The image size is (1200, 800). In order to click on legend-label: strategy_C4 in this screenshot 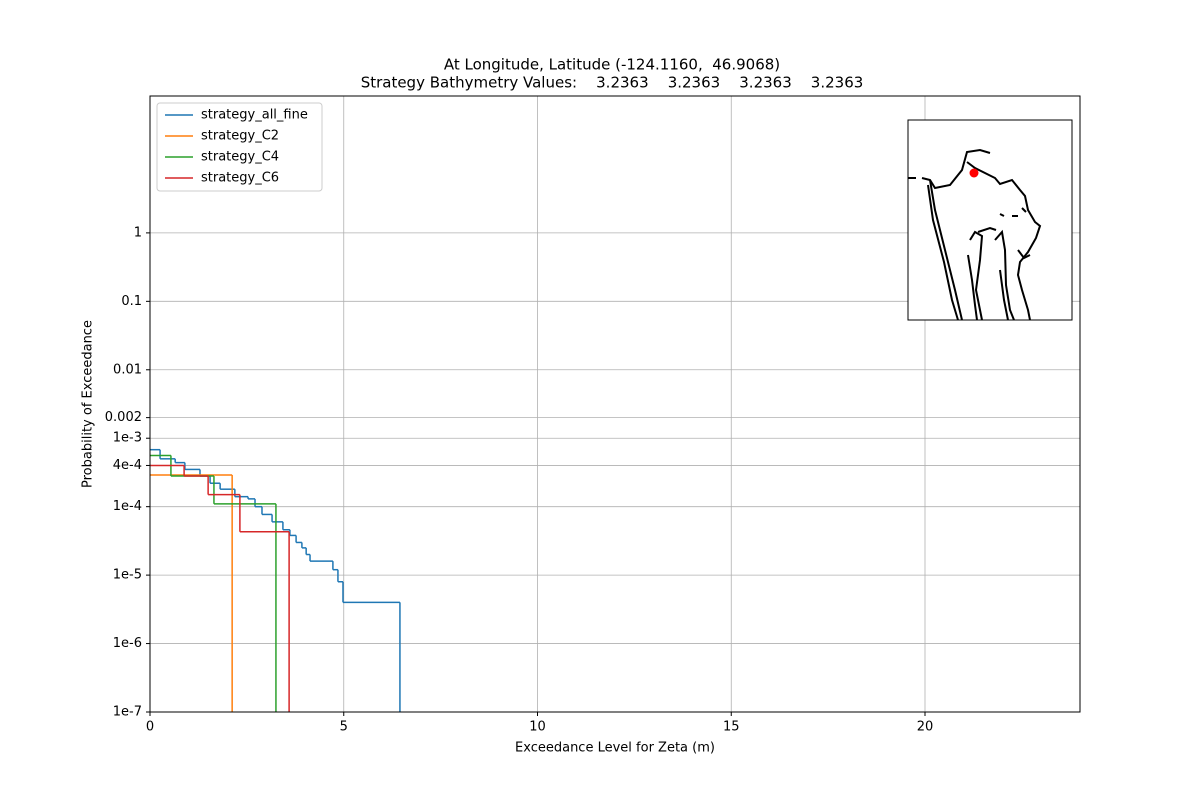, I will do `click(240, 157)`.